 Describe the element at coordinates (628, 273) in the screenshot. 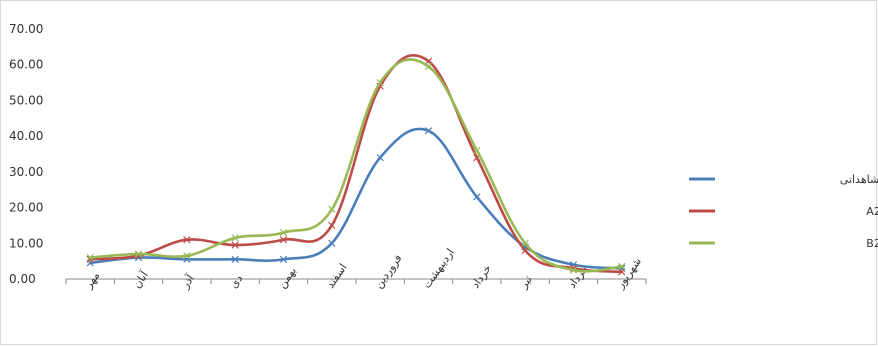

I see `x-tick-label: شهریور` at that location.